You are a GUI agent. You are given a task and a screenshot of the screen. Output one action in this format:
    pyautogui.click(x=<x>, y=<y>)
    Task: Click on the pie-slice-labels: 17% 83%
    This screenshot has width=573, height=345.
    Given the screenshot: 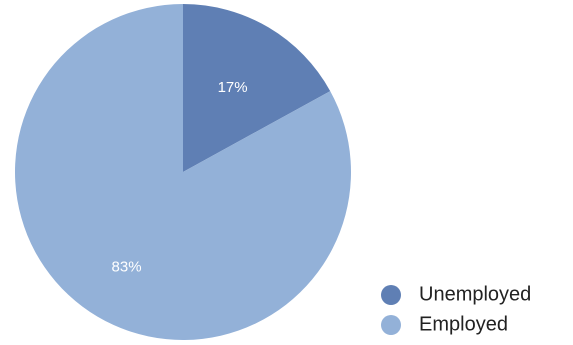 What is the action you would take?
    pyautogui.click(x=180, y=177)
    